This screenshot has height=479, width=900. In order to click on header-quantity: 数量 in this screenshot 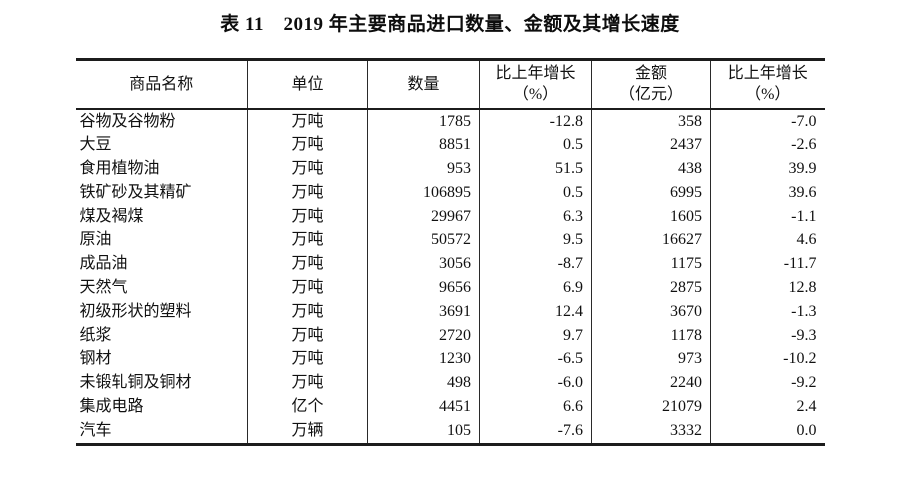, I will do `click(423, 84)`.